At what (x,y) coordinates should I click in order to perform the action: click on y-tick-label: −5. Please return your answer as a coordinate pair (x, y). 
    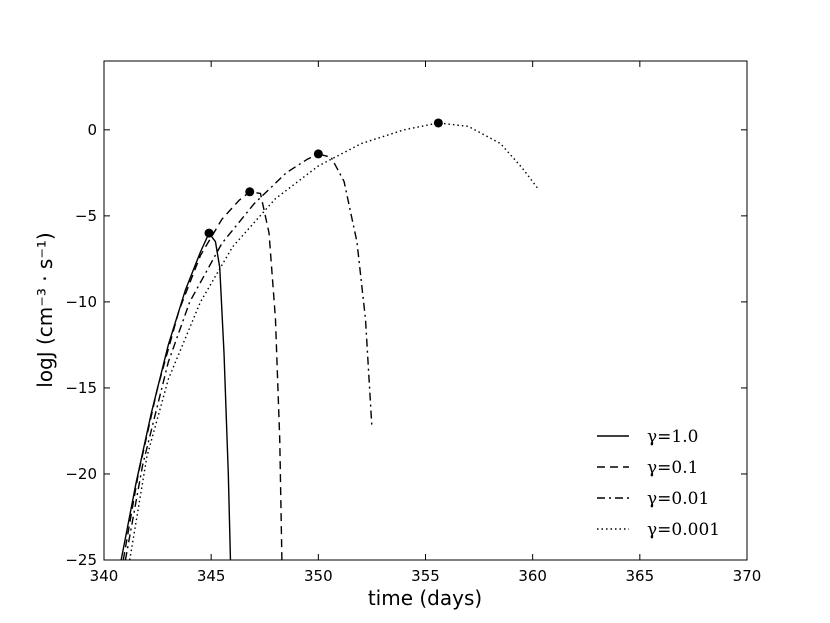
    Looking at the image, I should click on (86, 216).